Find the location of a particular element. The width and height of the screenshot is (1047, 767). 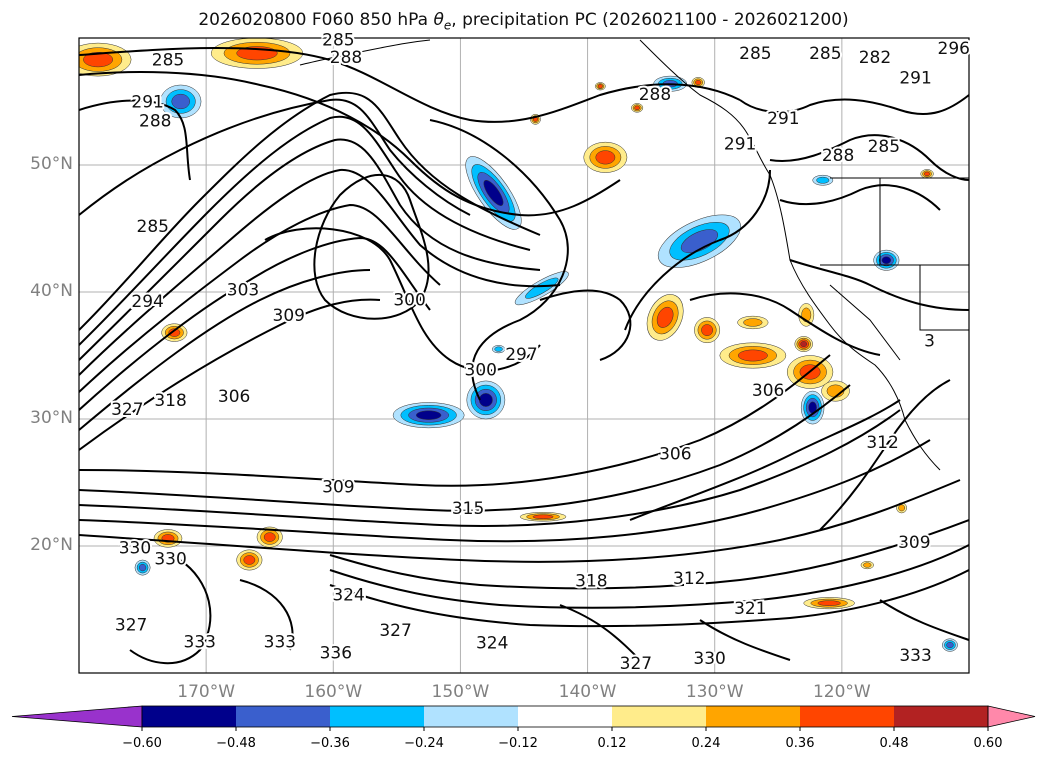

longitude-label: 160°W is located at coordinates (333, 692).